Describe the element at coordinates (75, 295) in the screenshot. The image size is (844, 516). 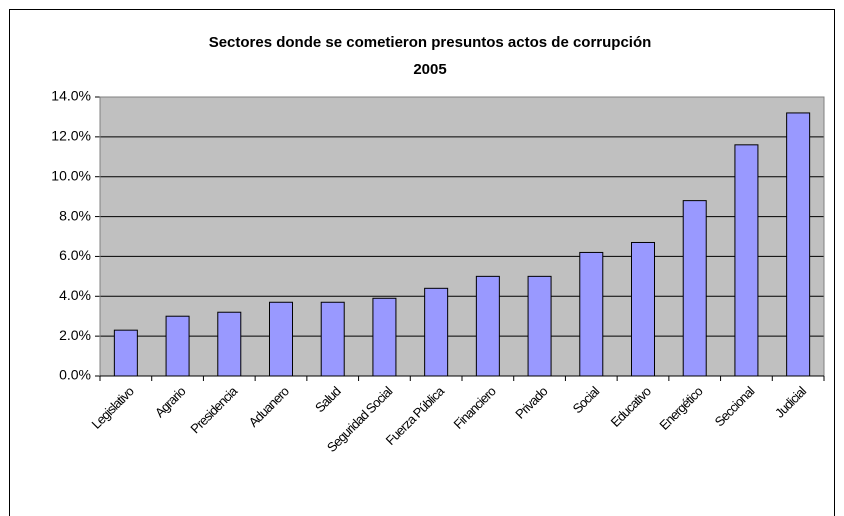
I see `y-tick-label: 4.0%` at that location.